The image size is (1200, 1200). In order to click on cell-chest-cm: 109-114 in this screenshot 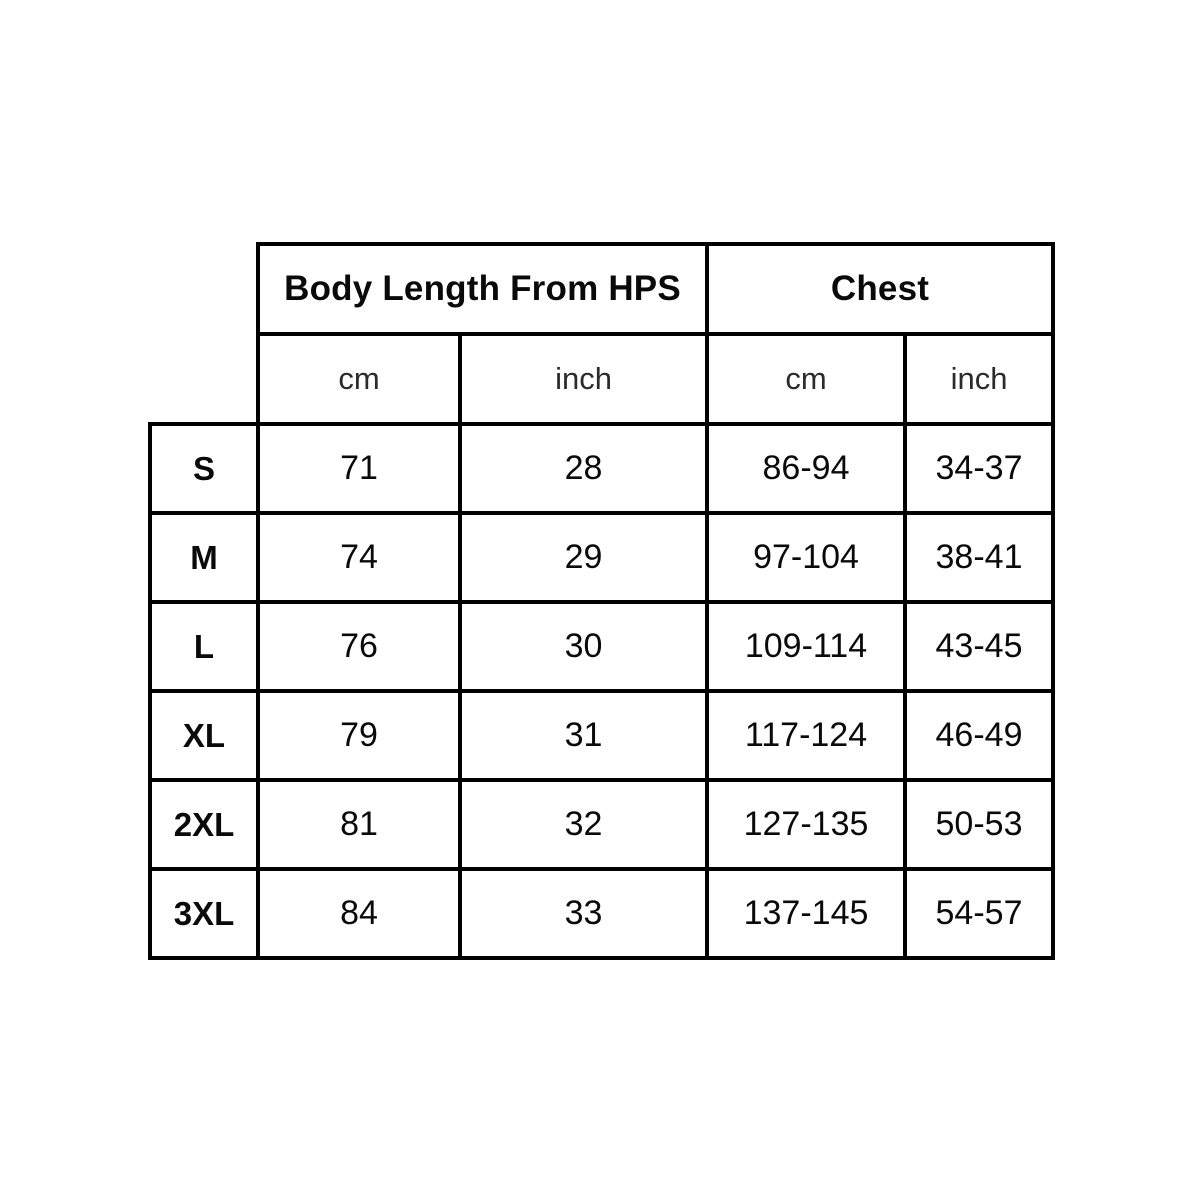, I will do `click(806, 646)`.